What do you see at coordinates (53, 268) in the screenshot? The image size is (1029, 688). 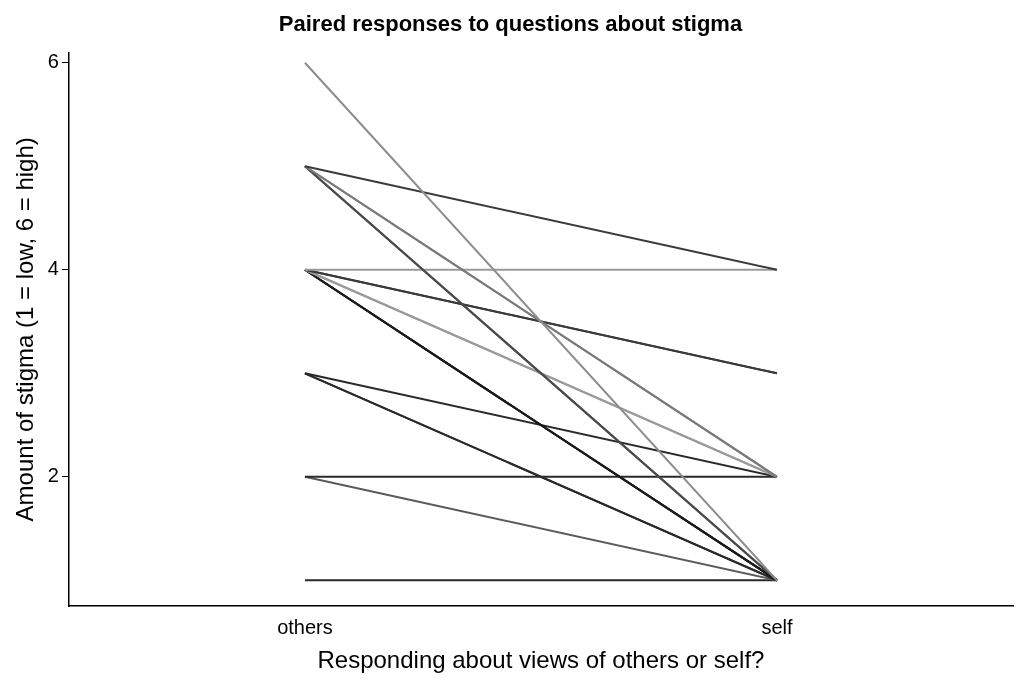 I see `y-tick-label: 4` at bounding box center [53, 268].